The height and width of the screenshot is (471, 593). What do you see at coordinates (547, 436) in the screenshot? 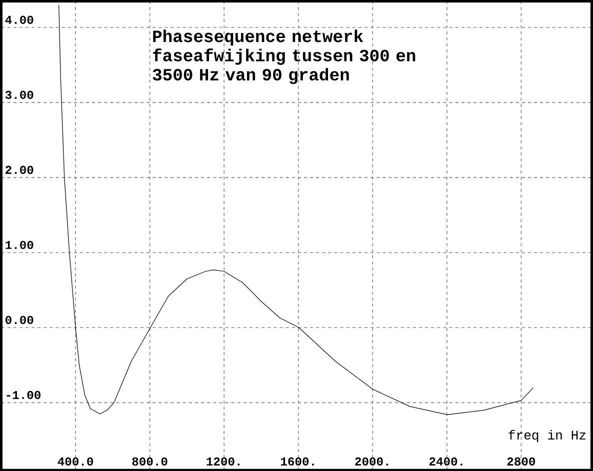
I see `x-axis-title: freq in Hz` at bounding box center [547, 436].